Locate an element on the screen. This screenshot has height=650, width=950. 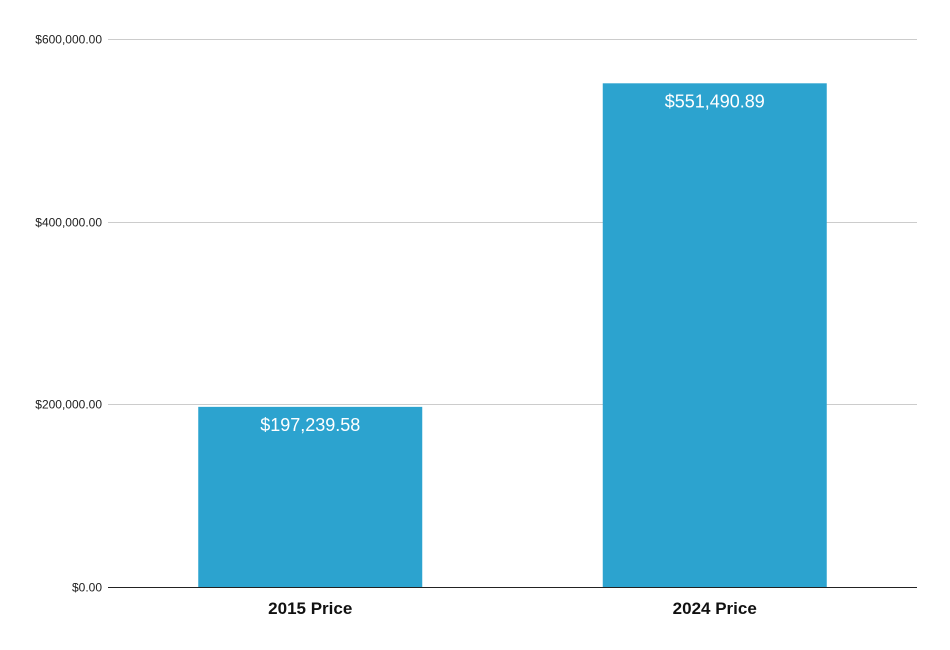
bar is located at coordinates (310, 496).